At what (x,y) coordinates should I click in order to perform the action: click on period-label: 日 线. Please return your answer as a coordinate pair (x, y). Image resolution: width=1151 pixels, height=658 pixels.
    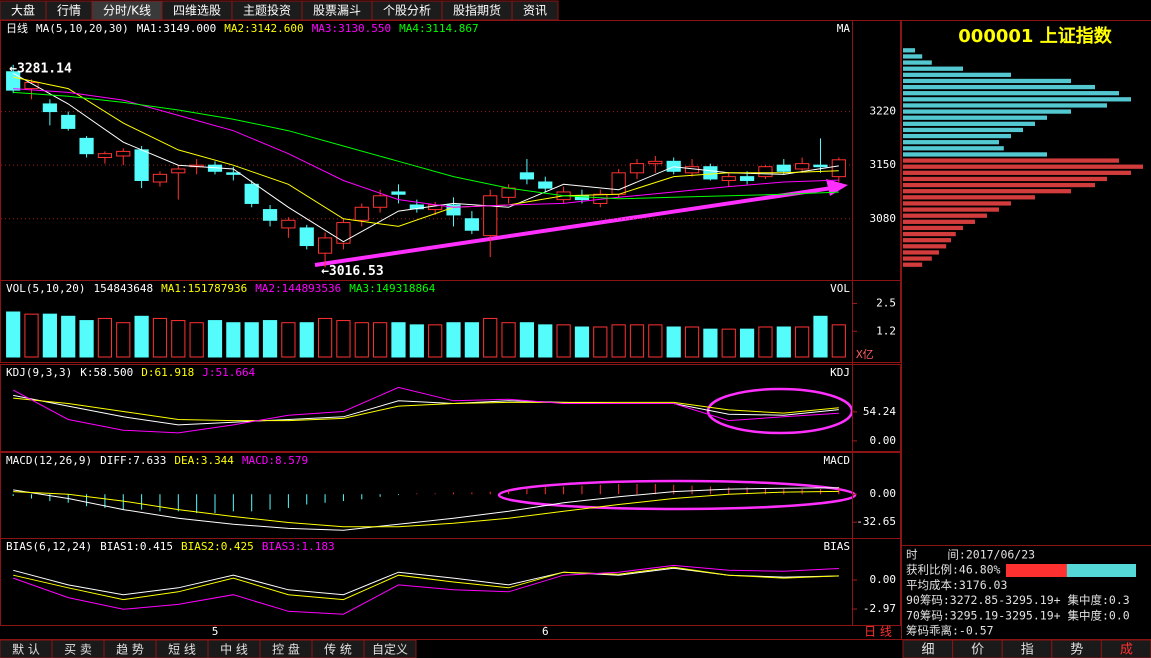
    Looking at the image, I should click on (878, 632).